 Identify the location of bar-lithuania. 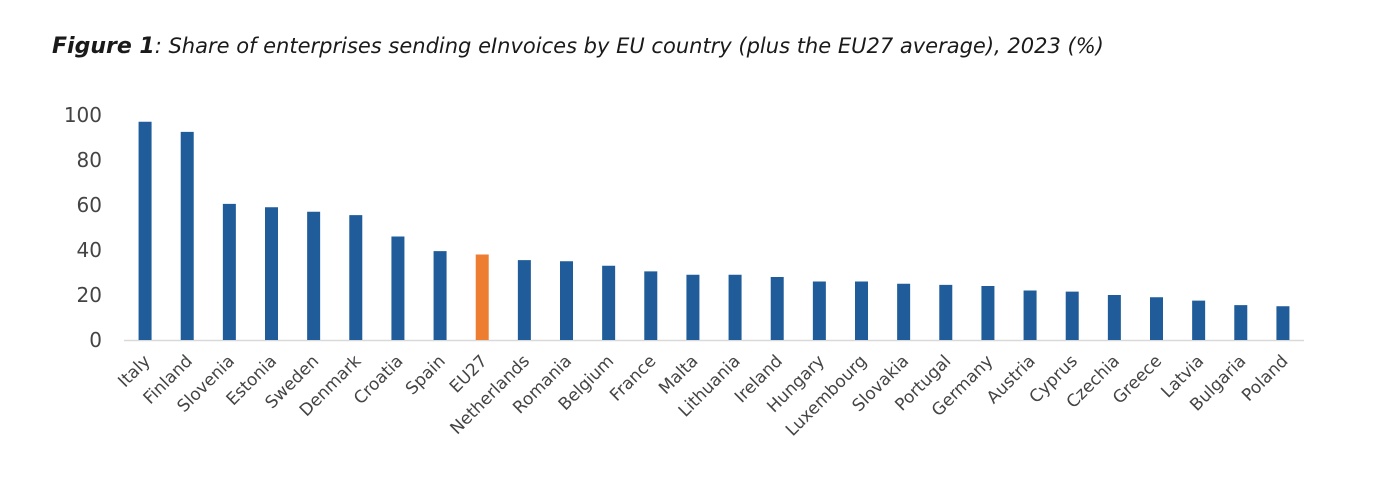
(735, 307).